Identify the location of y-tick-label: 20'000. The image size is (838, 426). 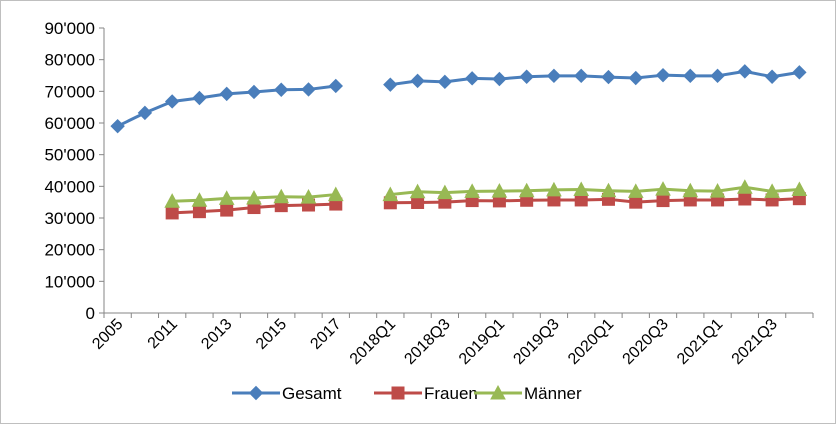
(69, 250).